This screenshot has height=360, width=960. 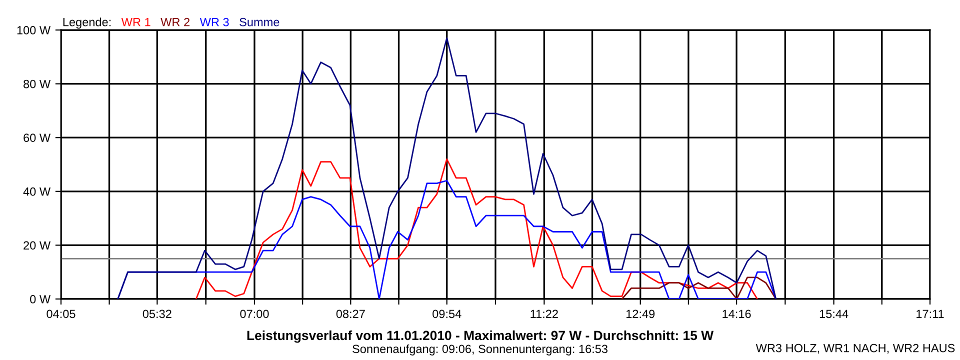 I want to click on y-tick-label: 60 W, so click(x=37, y=138).